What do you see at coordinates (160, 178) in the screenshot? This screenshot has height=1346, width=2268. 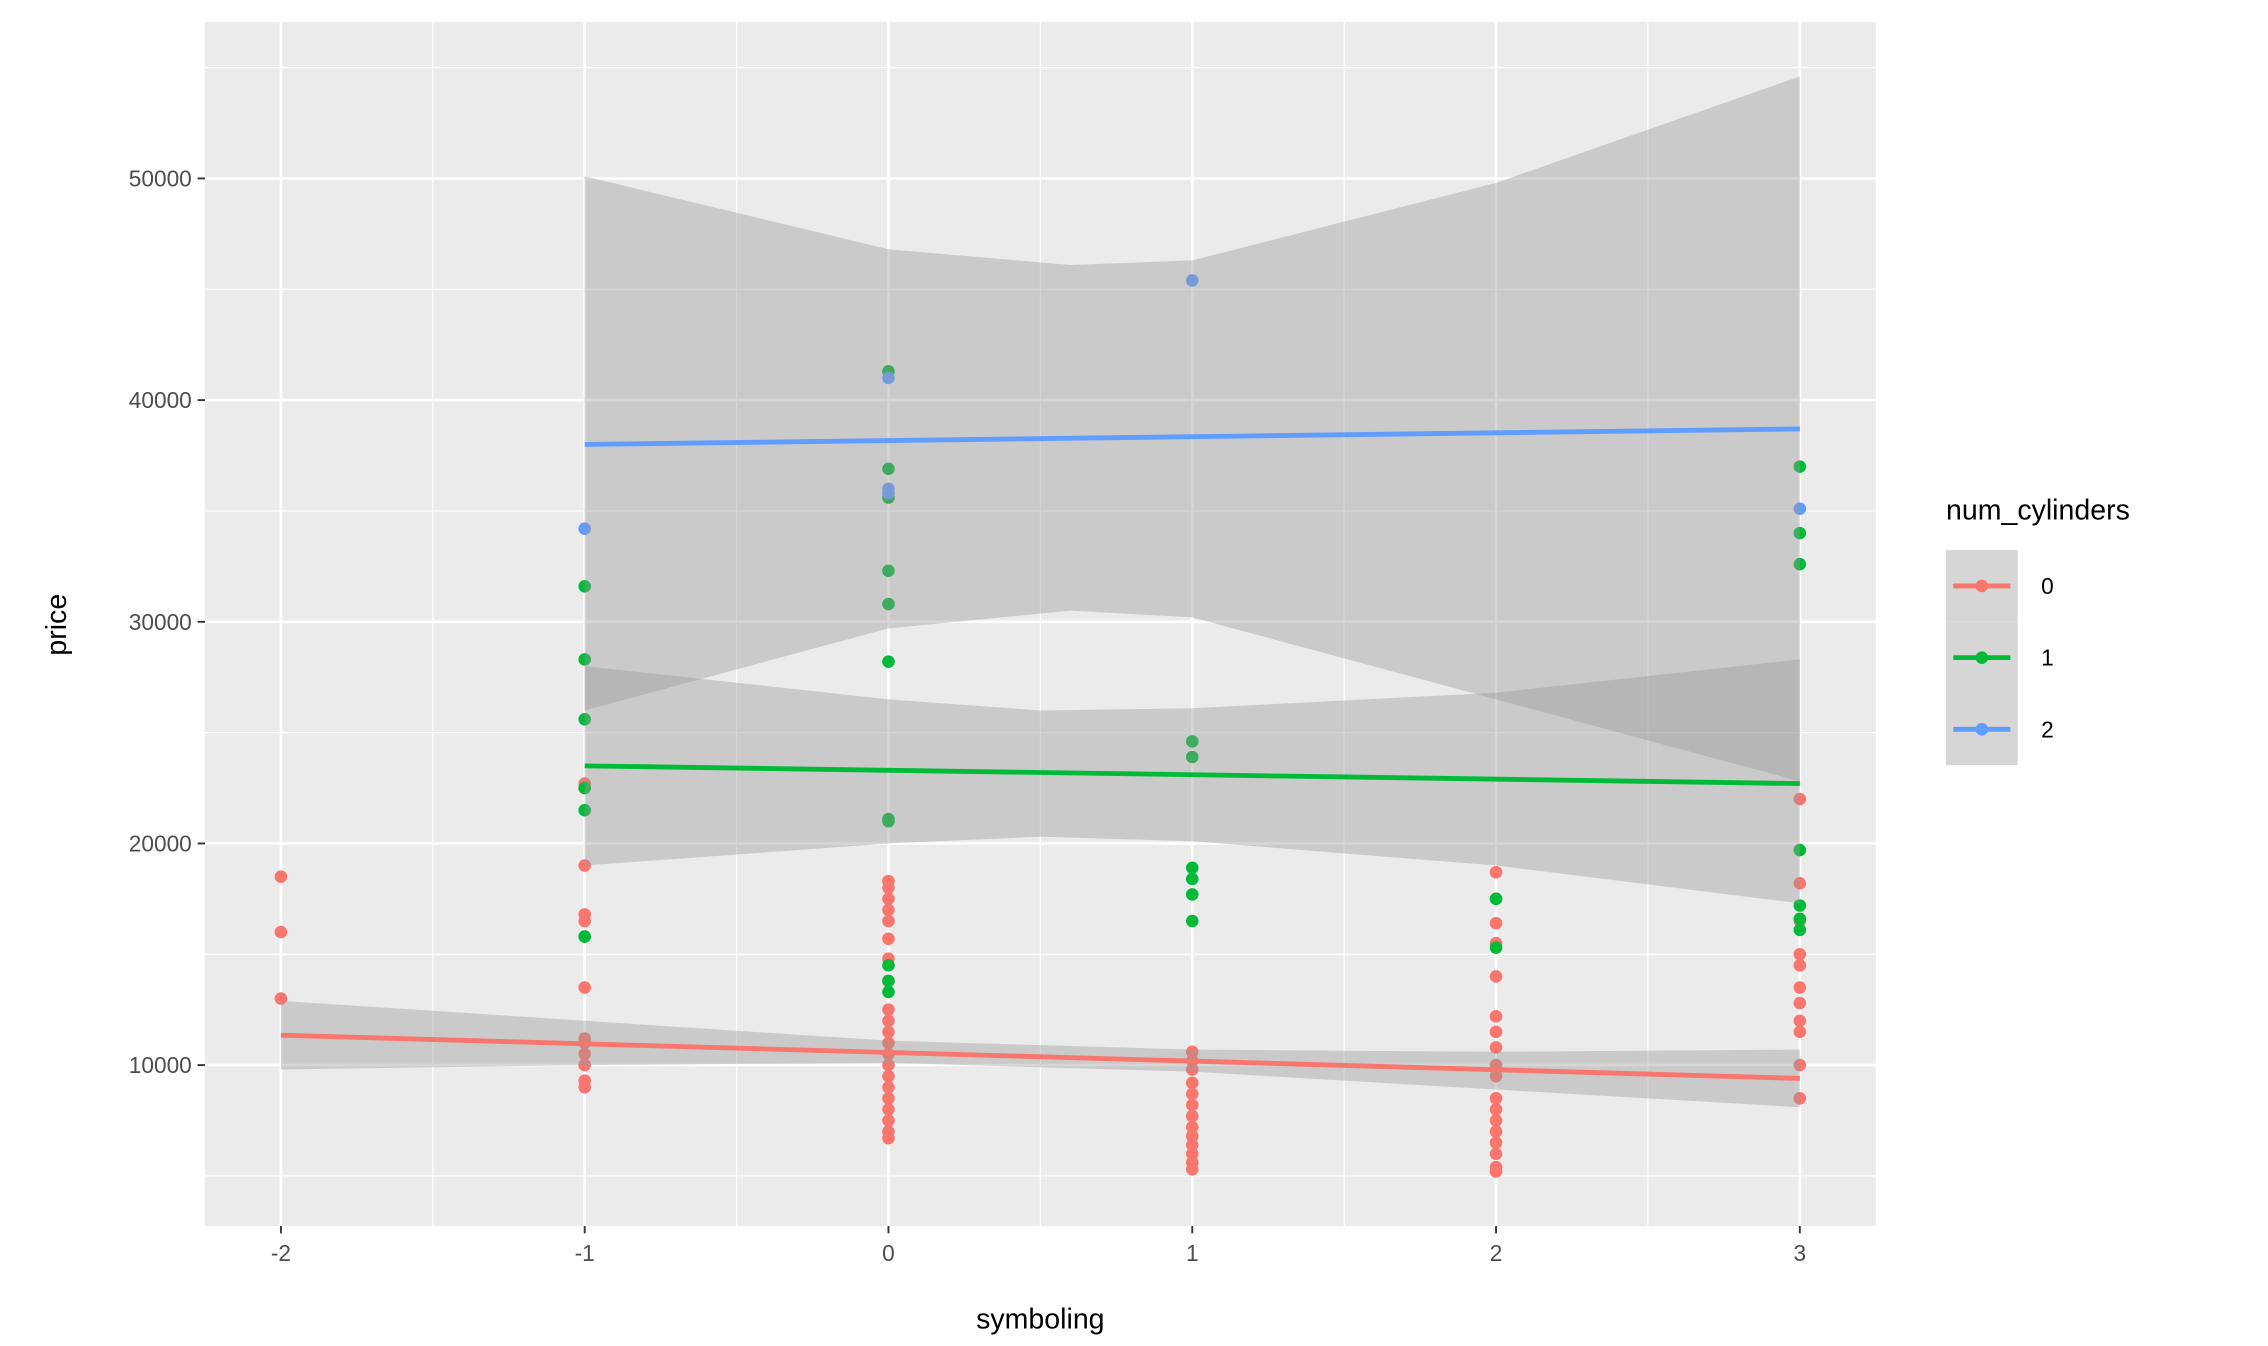 I see `y-tick-label: 50000` at bounding box center [160, 178].